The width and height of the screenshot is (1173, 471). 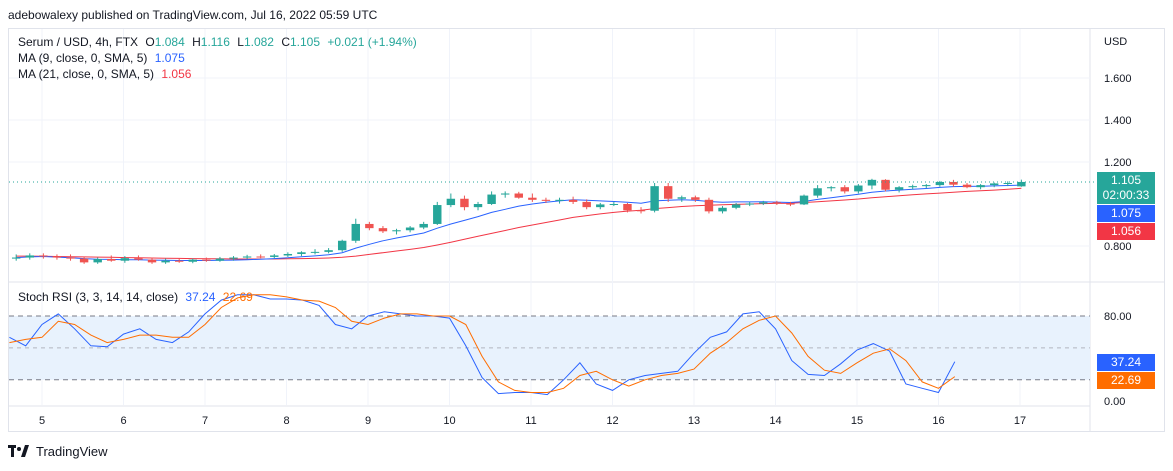 What do you see at coordinates (775, 421) in the screenshot?
I see `time-tick-label-9: 14` at bounding box center [775, 421].